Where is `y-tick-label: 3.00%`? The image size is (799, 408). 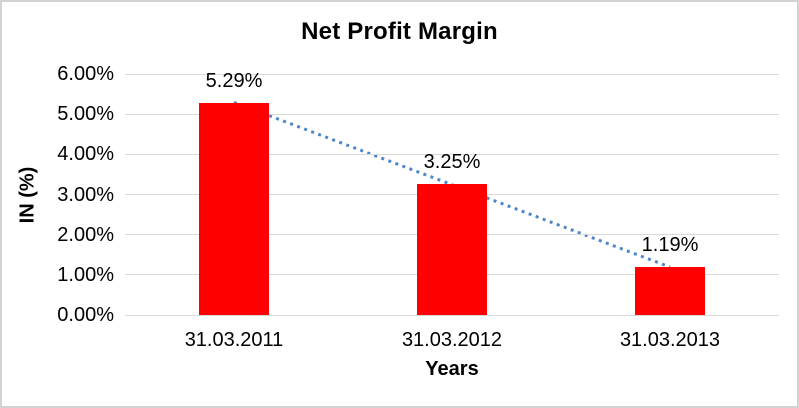 y-tick-label: 3.00% is located at coordinates (85, 194).